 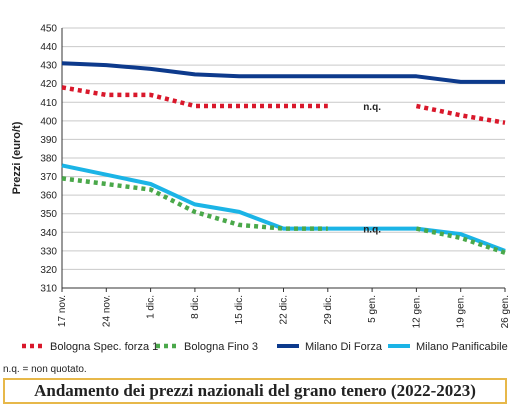 What do you see at coordinates (48, 289) in the screenshot?
I see `y-tick-label: 310` at bounding box center [48, 289].